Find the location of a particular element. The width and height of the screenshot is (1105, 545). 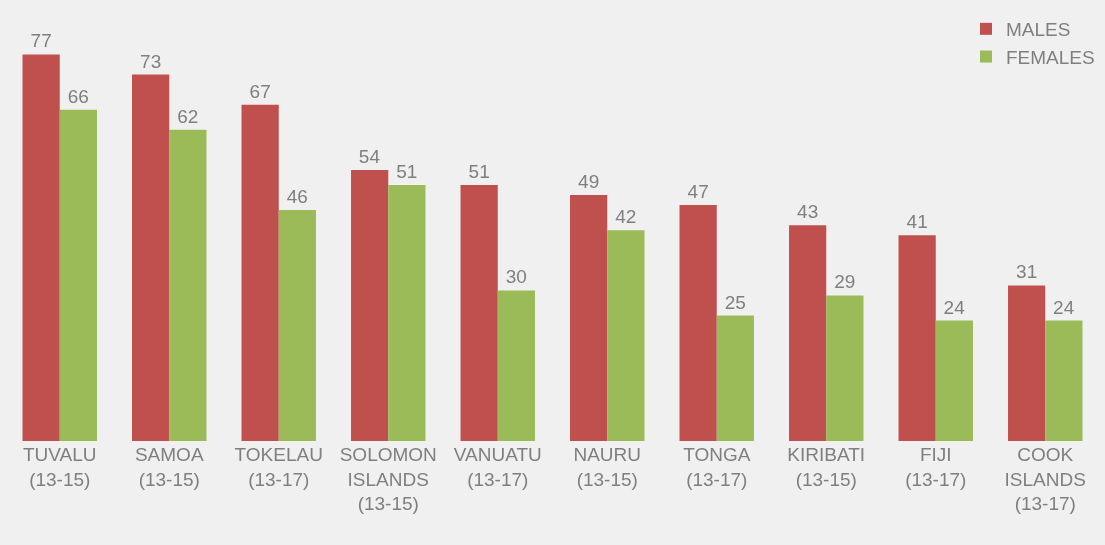

x-tick-label: FIJI (13-17) is located at coordinates (936, 467).